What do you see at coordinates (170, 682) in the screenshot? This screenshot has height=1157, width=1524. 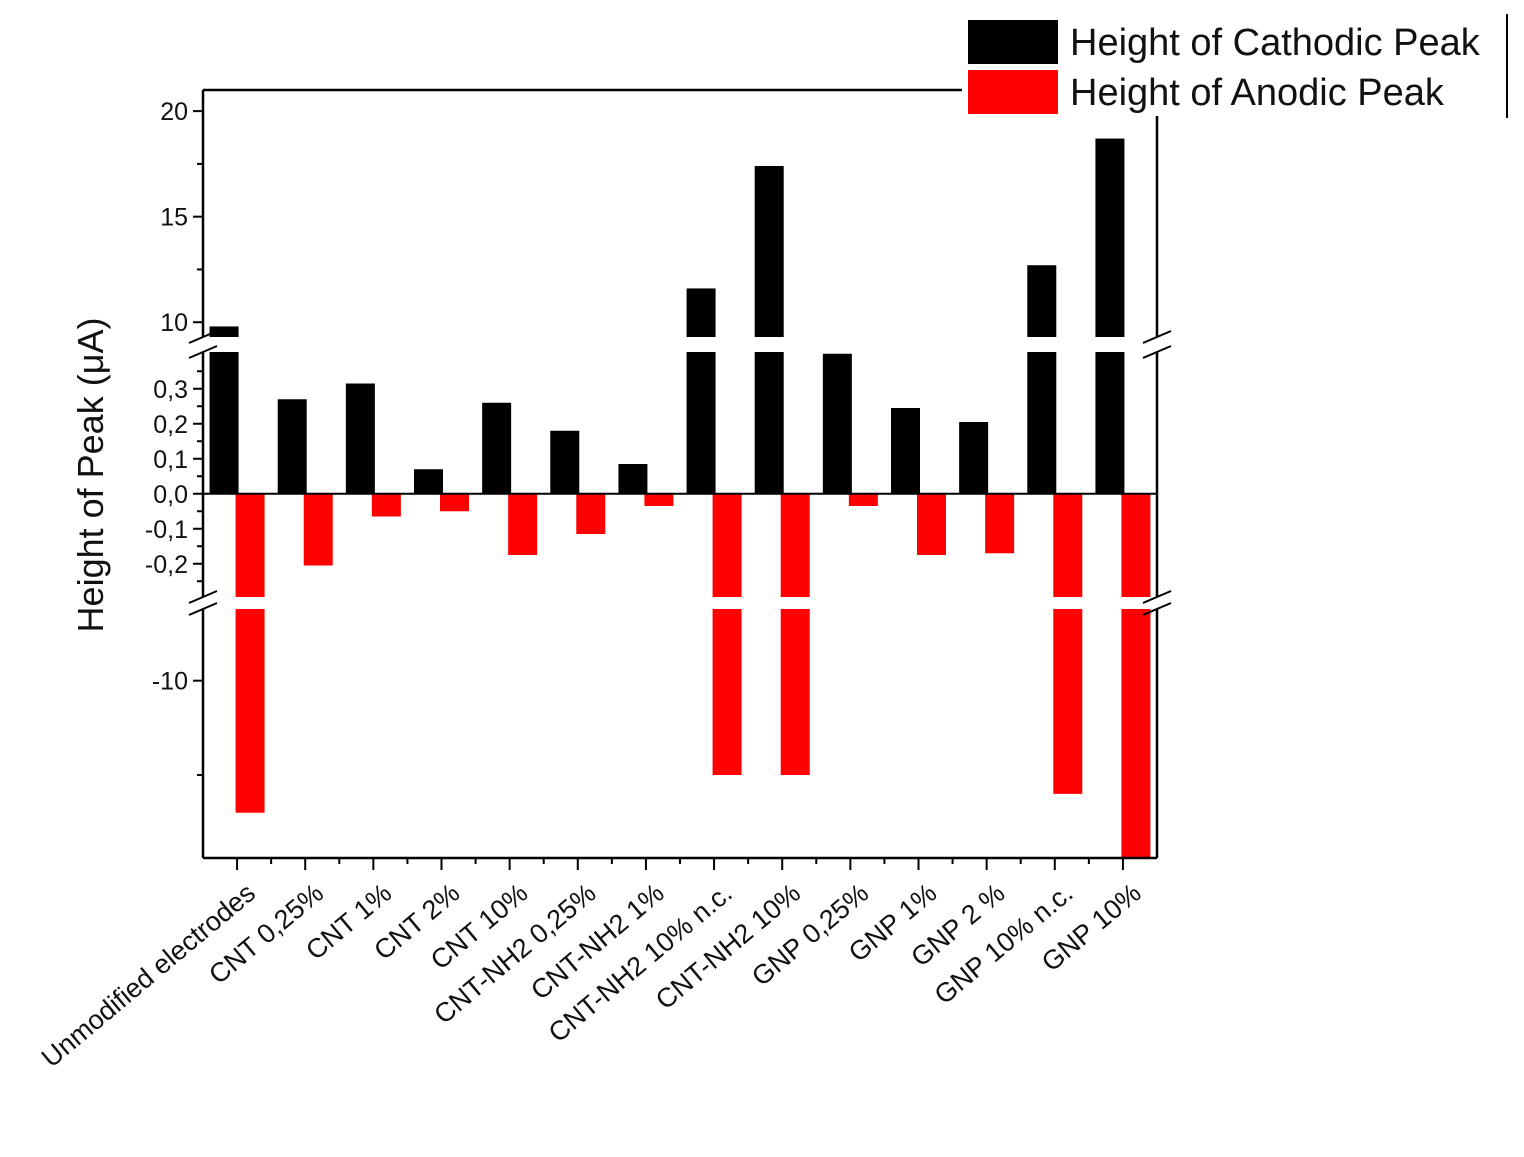 I see `y-tick-label: -10` at bounding box center [170, 682].